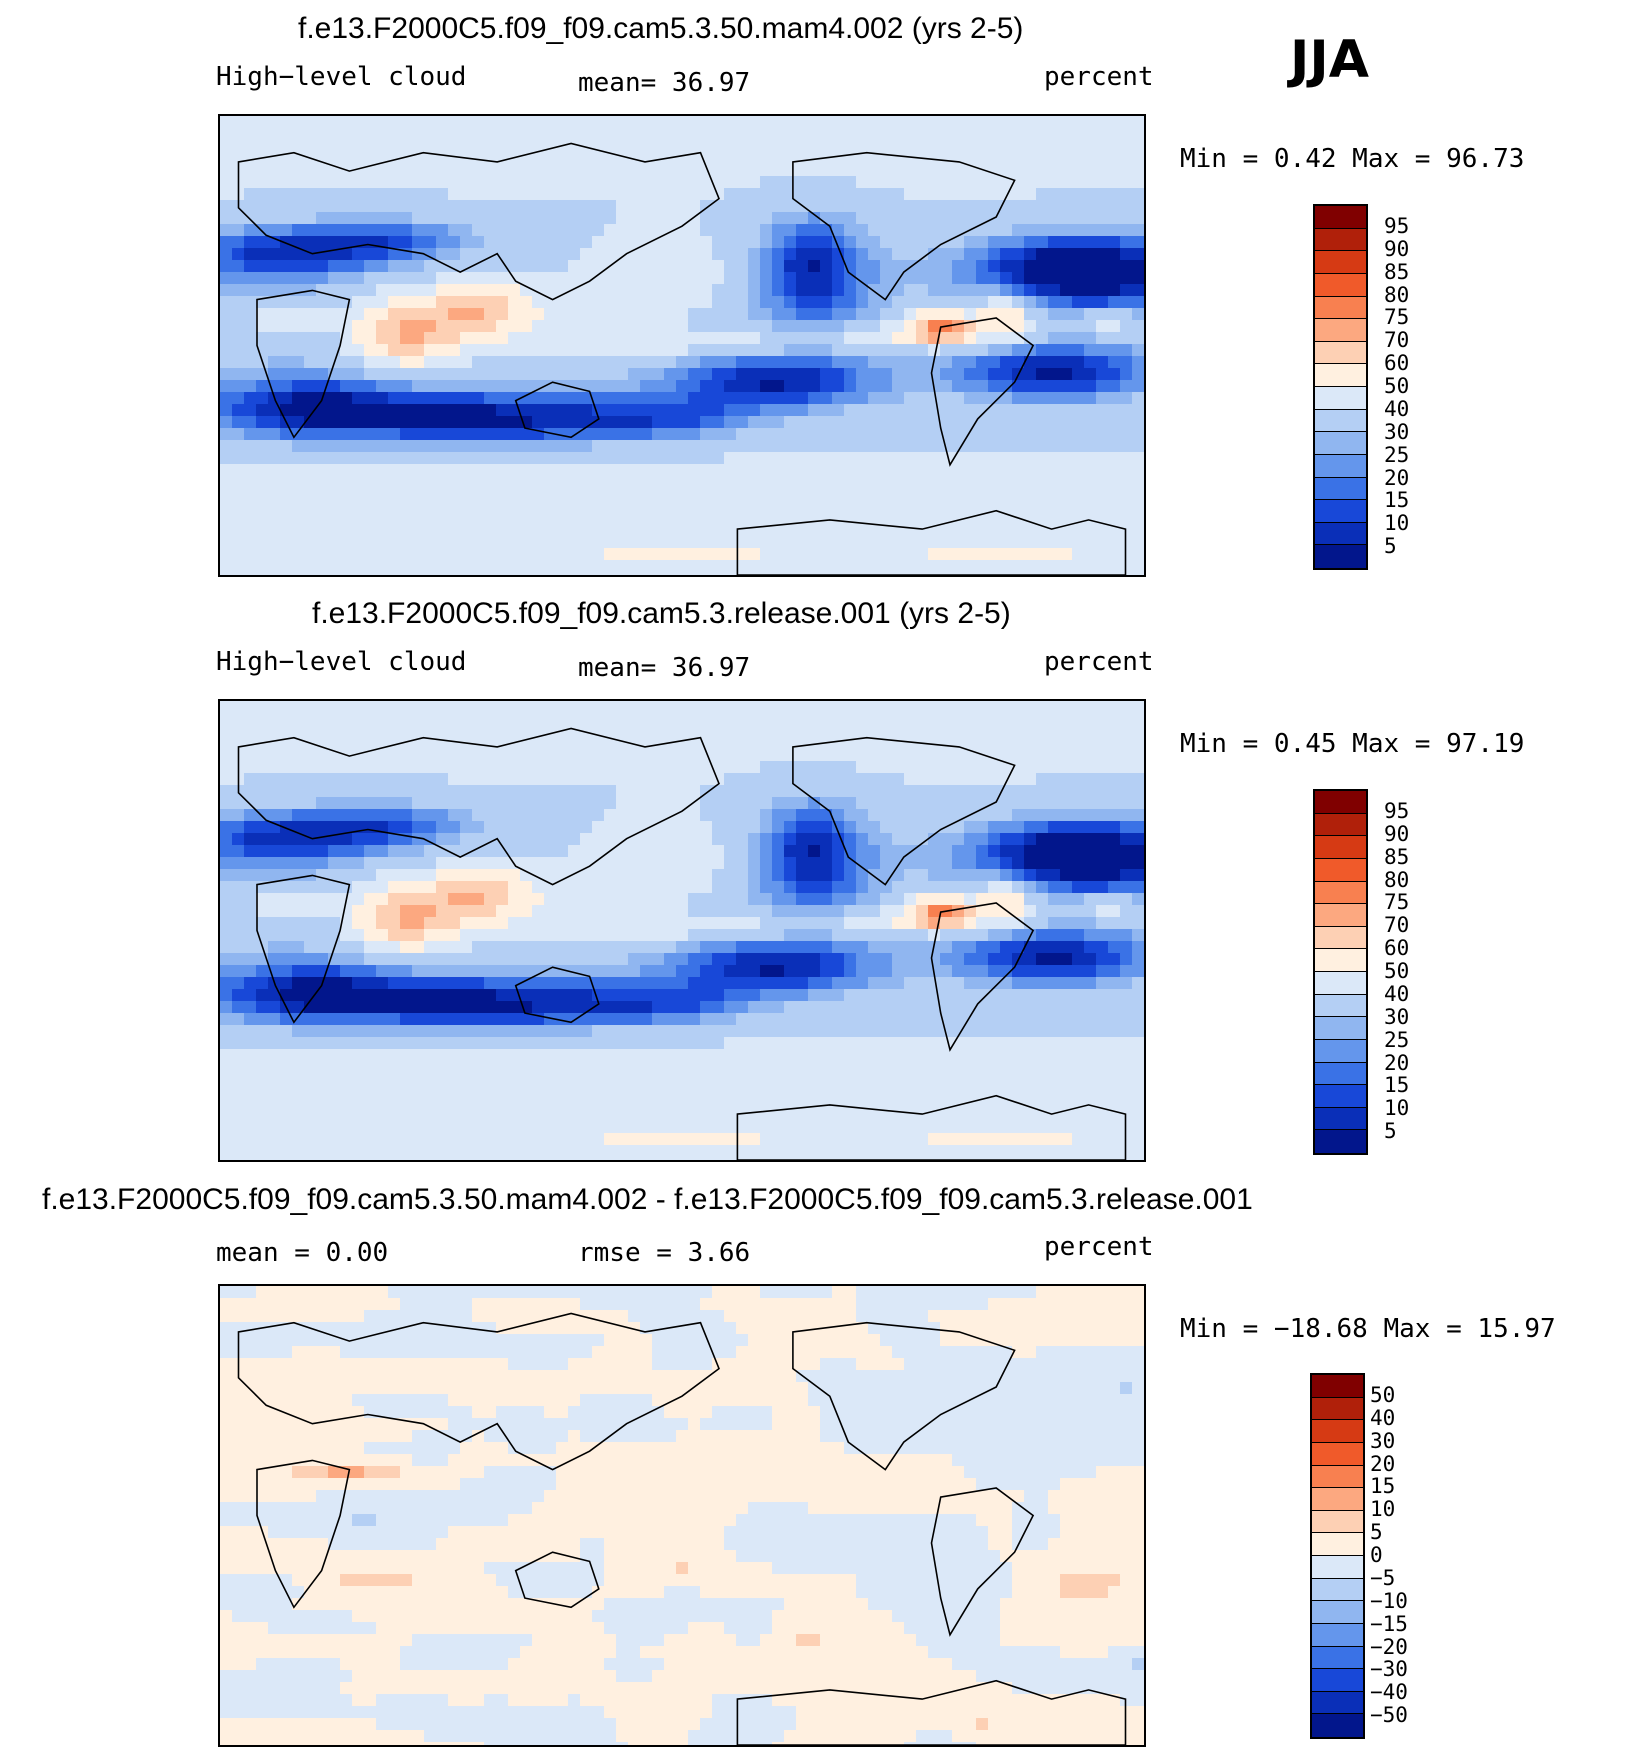 The width and height of the screenshot is (1652, 1752). Describe the element at coordinates (557, 410) in the screenshot. I see `coastline` at that location.